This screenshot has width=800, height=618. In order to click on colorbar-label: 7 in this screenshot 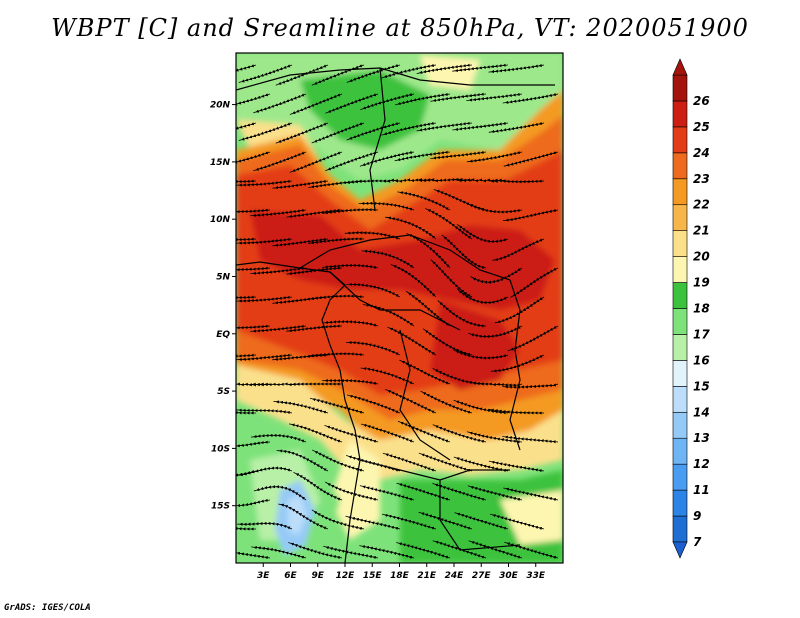, I will do `click(697, 542)`.